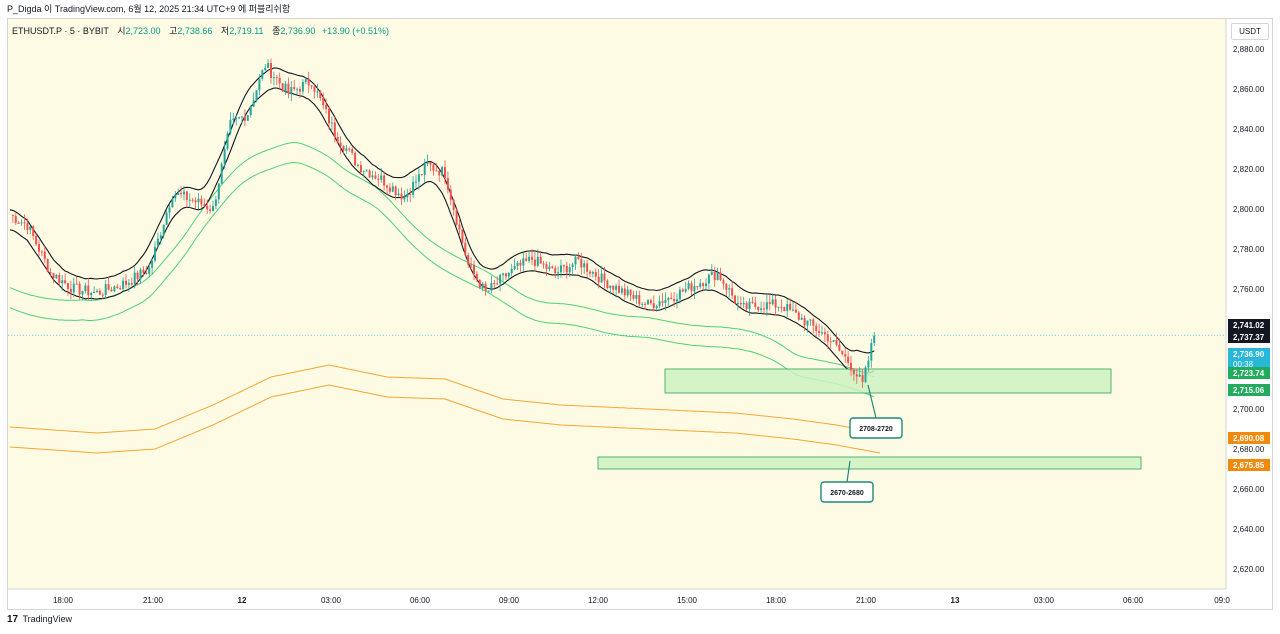 Image resolution: width=1280 pixels, height=634 pixels. What do you see at coordinates (1249, 569) in the screenshot?
I see `y-tick-label: 2,620.00` at bounding box center [1249, 569].